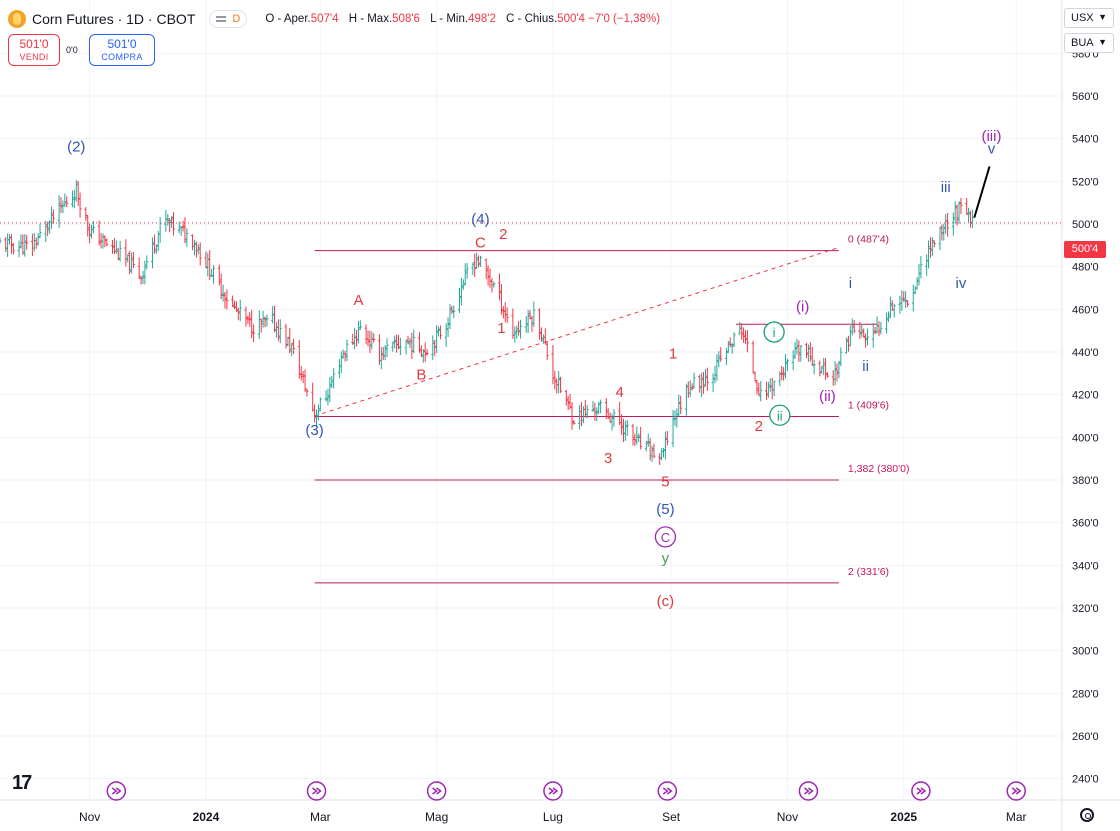 Image resolution: width=1120 pixels, height=831 pixels. Describe the element at coordinates (868, 572) in the screenshot. I see `fib-level-label: 2 (331'6)` at that location.